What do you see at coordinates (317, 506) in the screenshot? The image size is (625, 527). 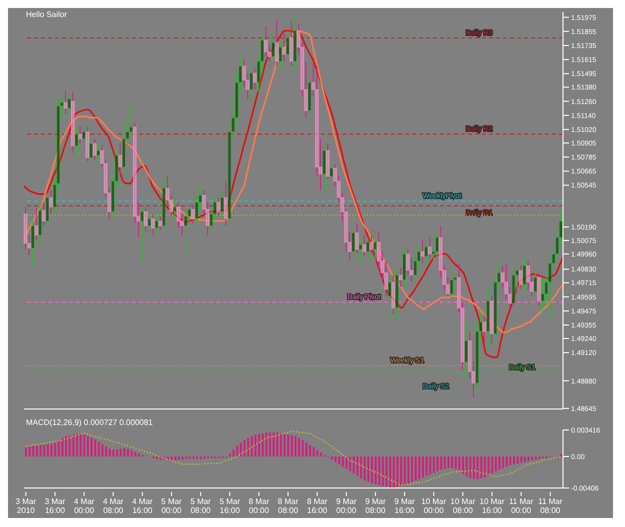 I see `x-tick-label: 8 Mar 16:00` at bounding box center [317, 506].